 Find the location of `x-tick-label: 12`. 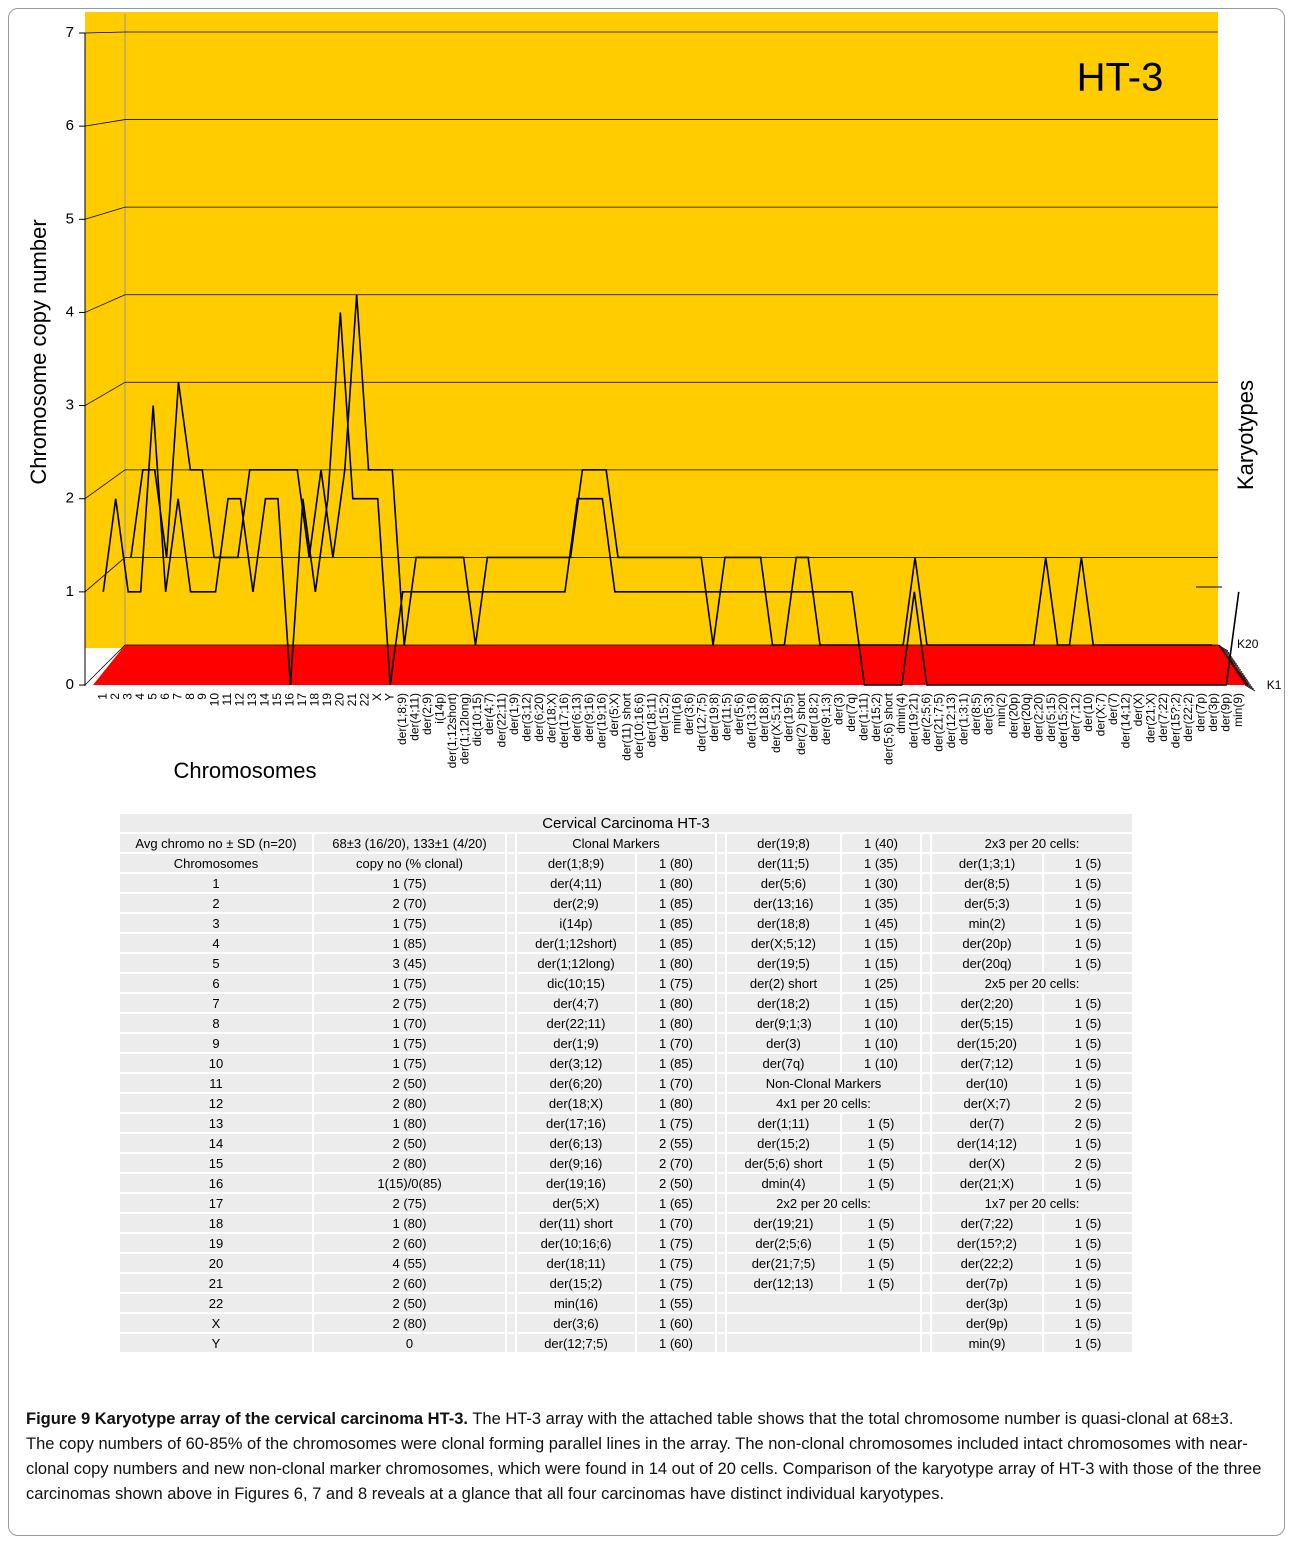

x-tick-label: 12 is located at coordinates (240, 700).